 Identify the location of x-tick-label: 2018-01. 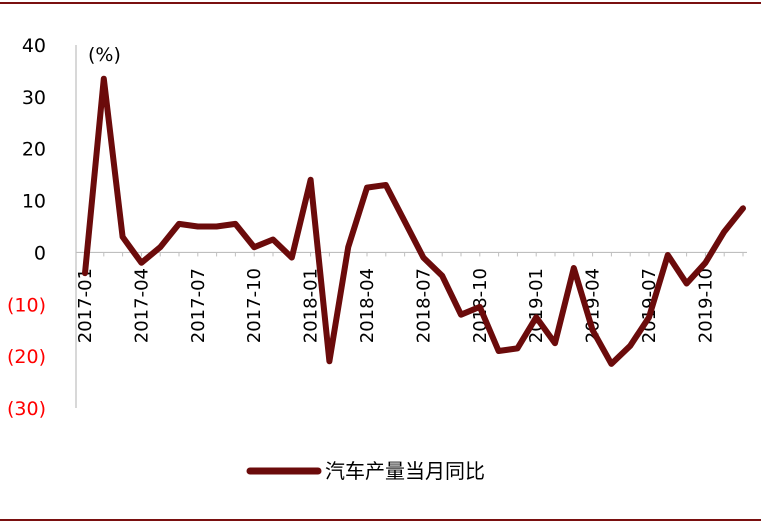
(311, 305).